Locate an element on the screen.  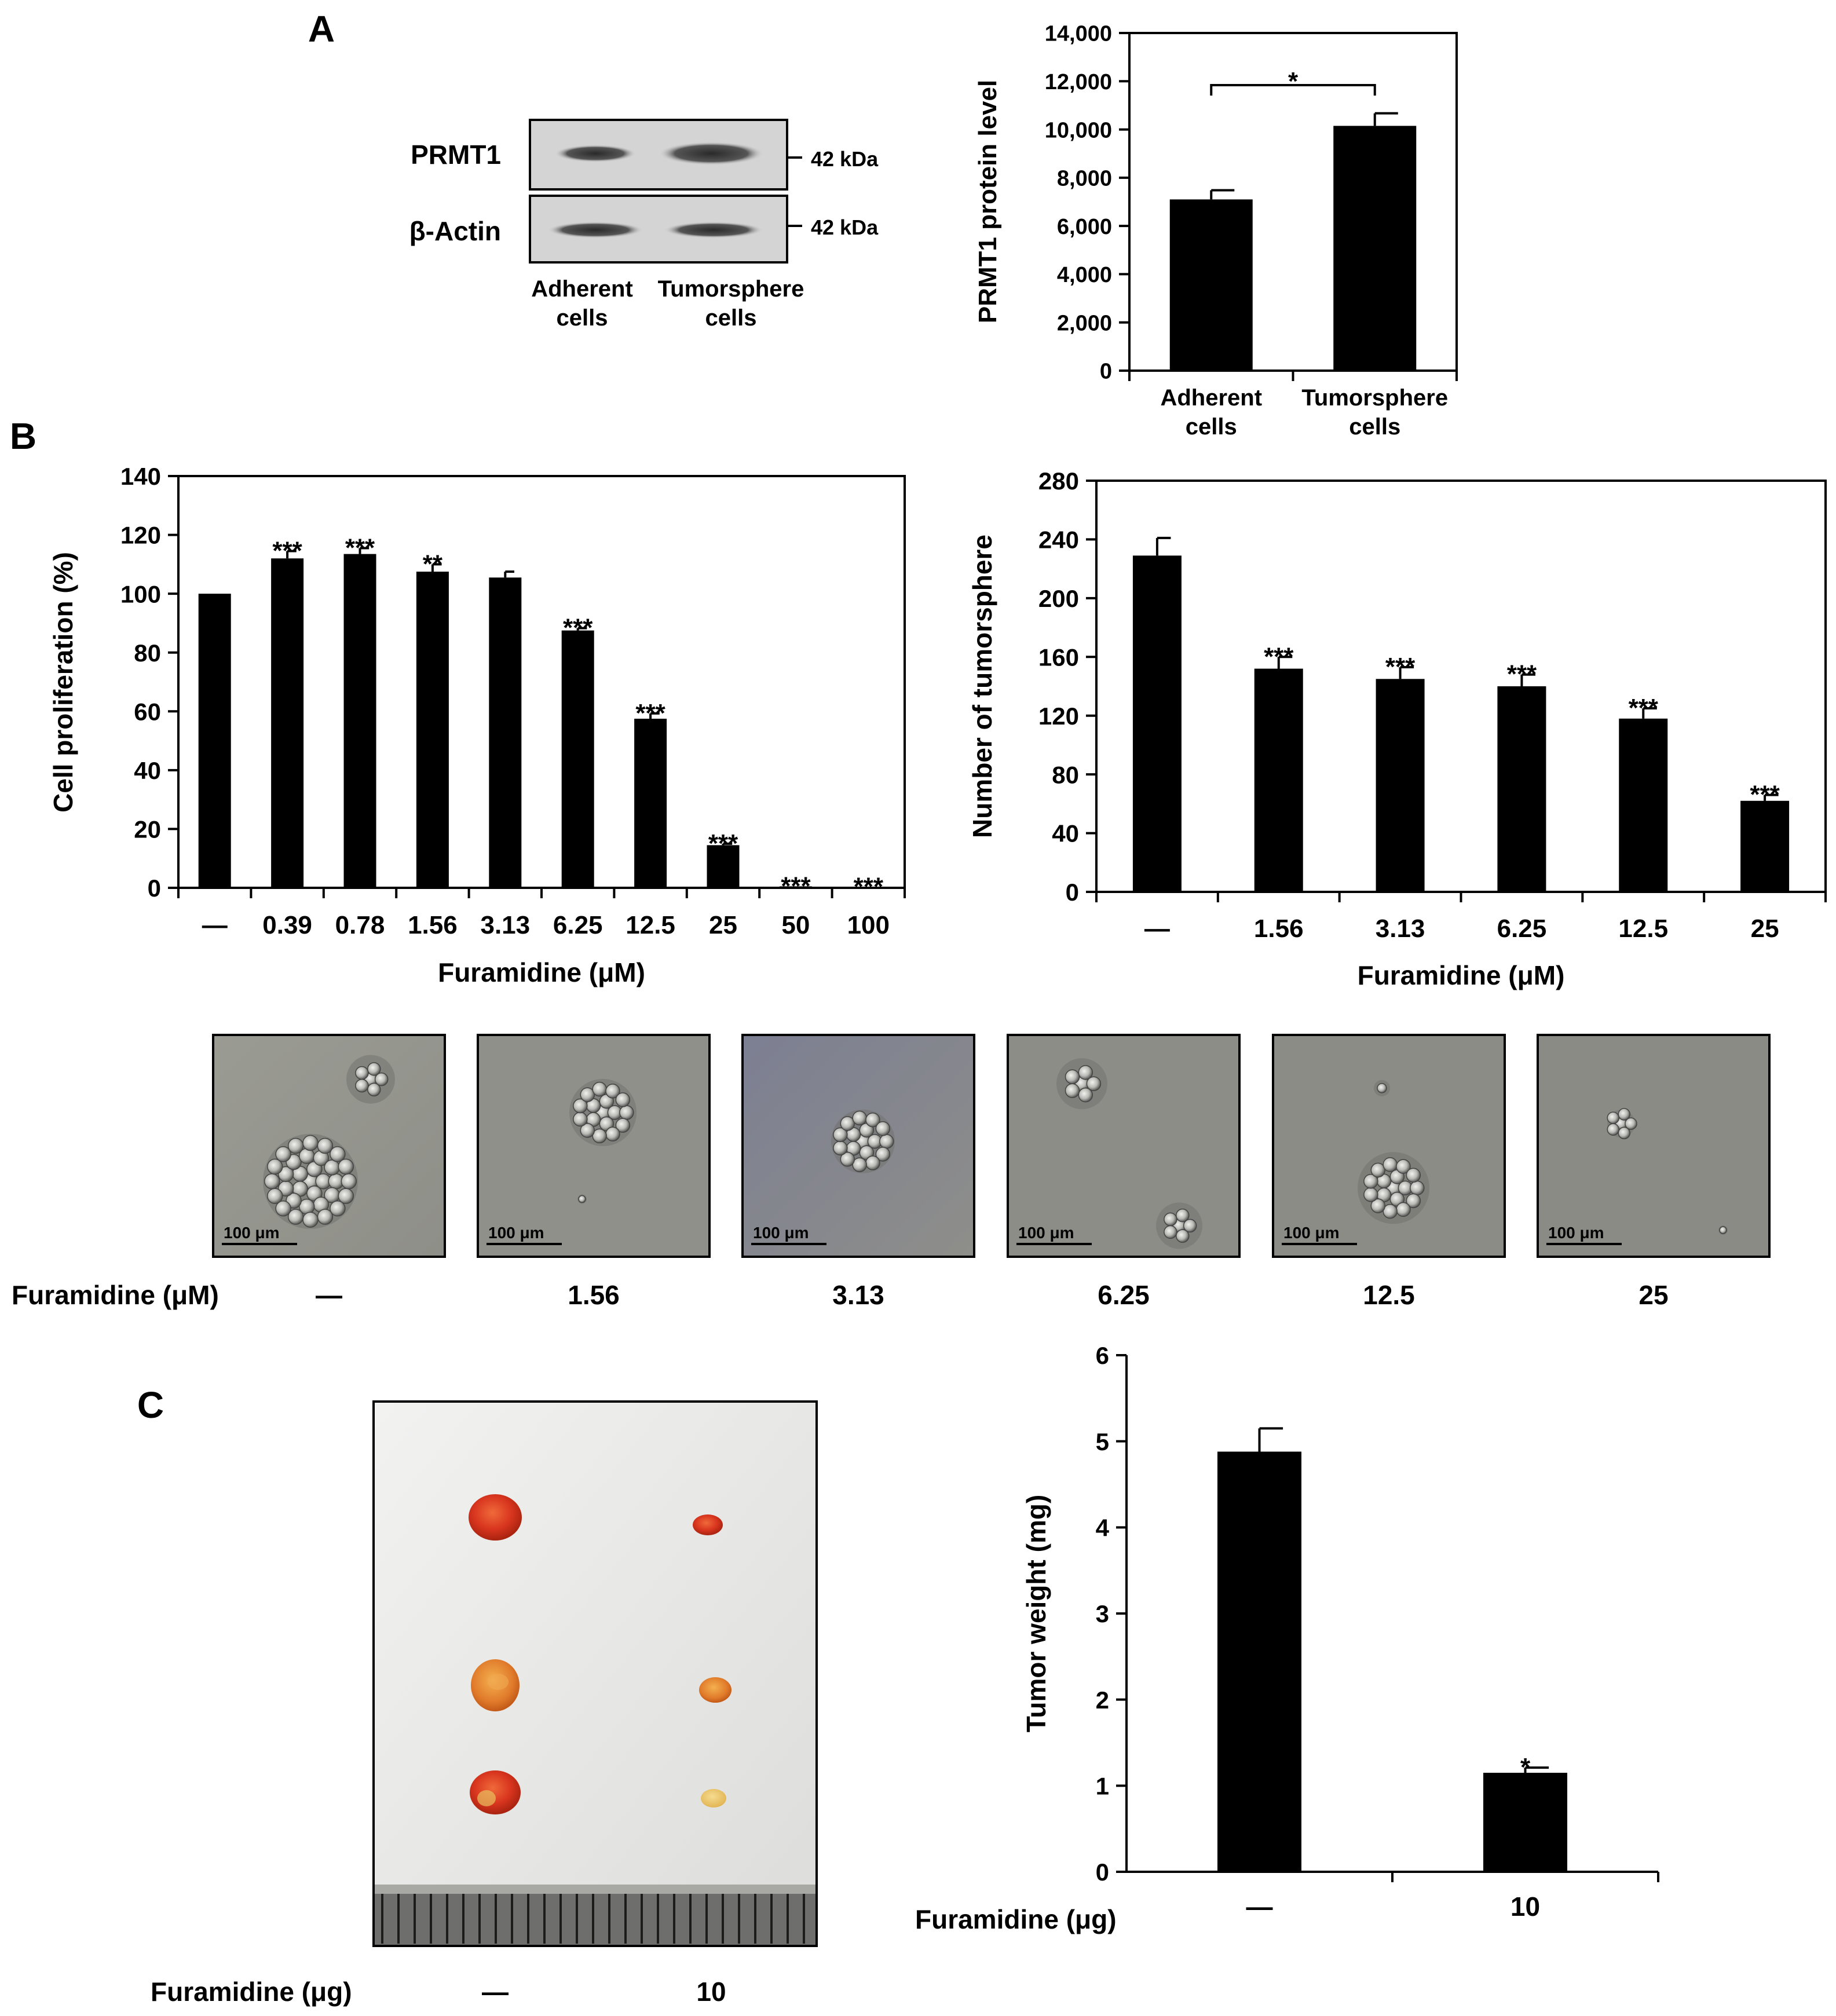
micrograph-3: 100 μm is located at coordinates (858, 1146).